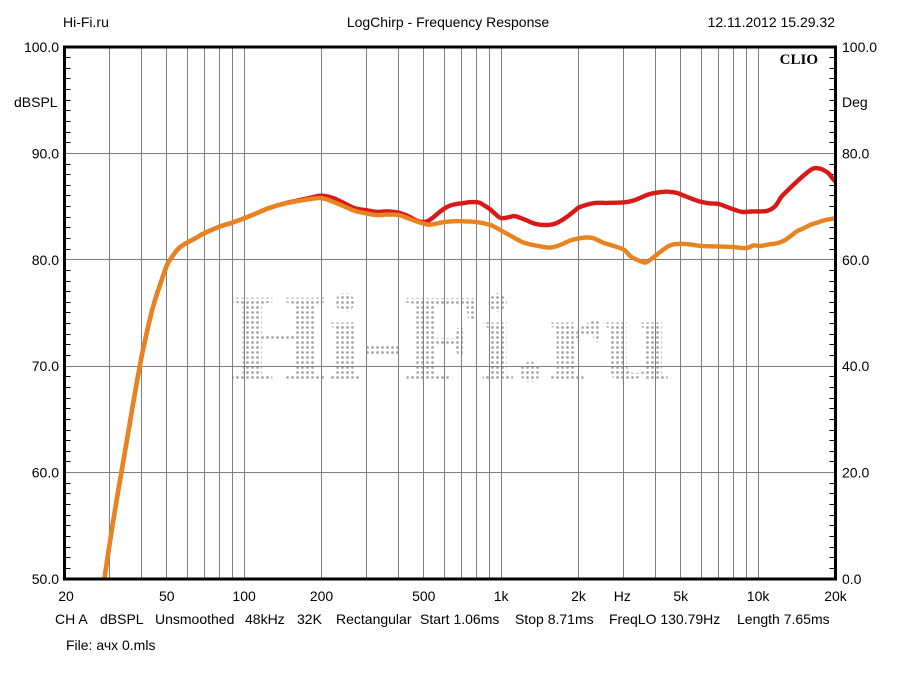 This screenshot has width=900, height=675. I want to click on svg-text: 1k, so click(502, 596).